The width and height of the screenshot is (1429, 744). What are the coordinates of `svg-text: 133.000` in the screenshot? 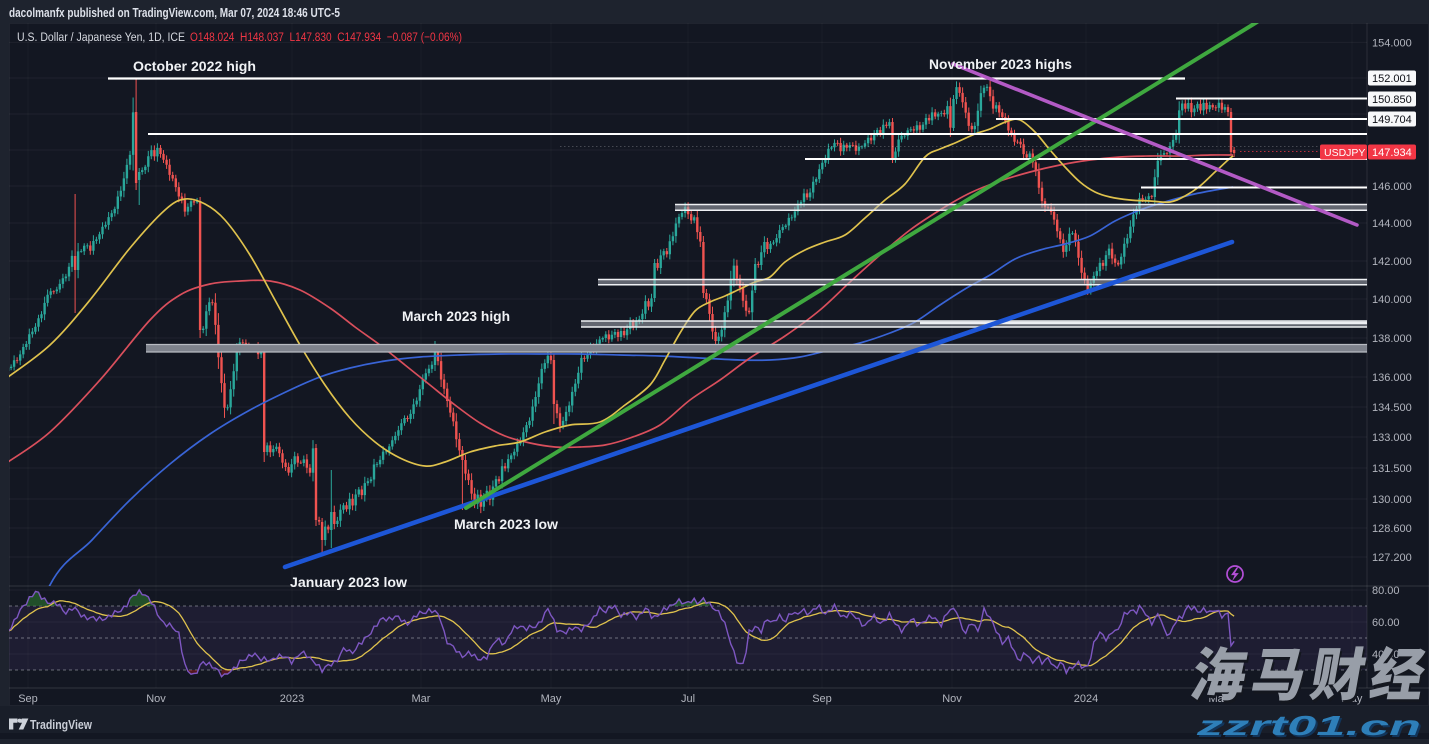 It's located at (1392, 438).